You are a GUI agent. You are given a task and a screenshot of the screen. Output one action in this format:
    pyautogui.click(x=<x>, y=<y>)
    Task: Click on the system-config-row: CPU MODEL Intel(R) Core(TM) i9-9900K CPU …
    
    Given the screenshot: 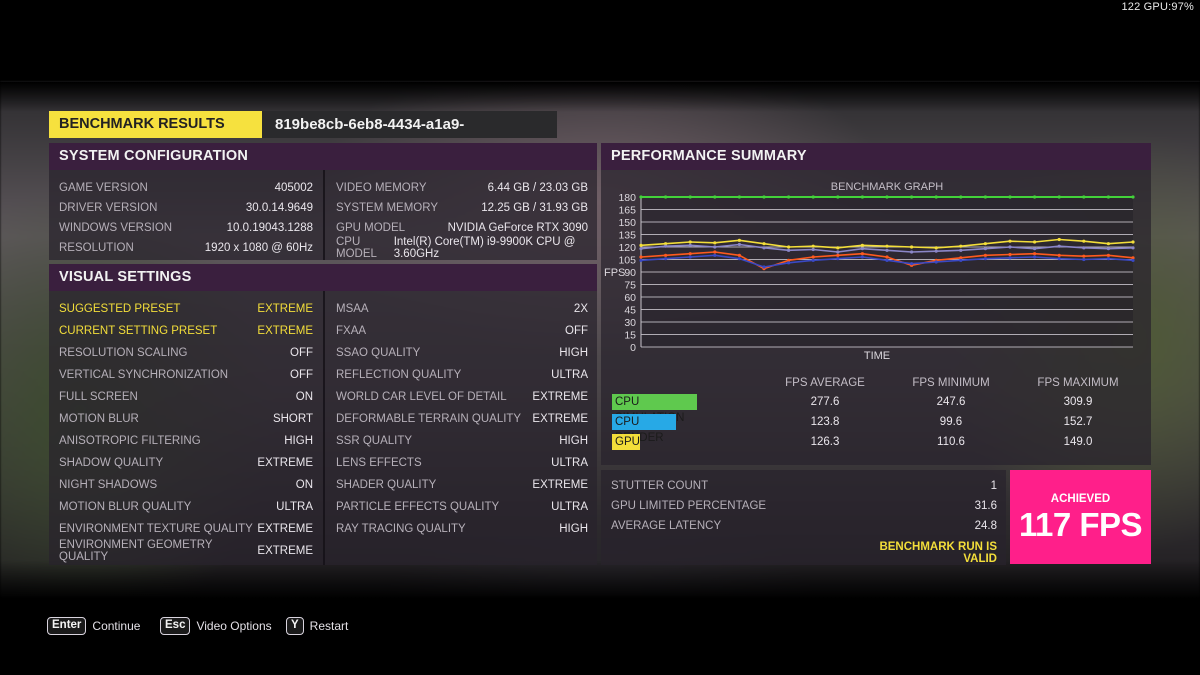 What is the action you would take?
    pyautogui.click(x=462, y=248)
    